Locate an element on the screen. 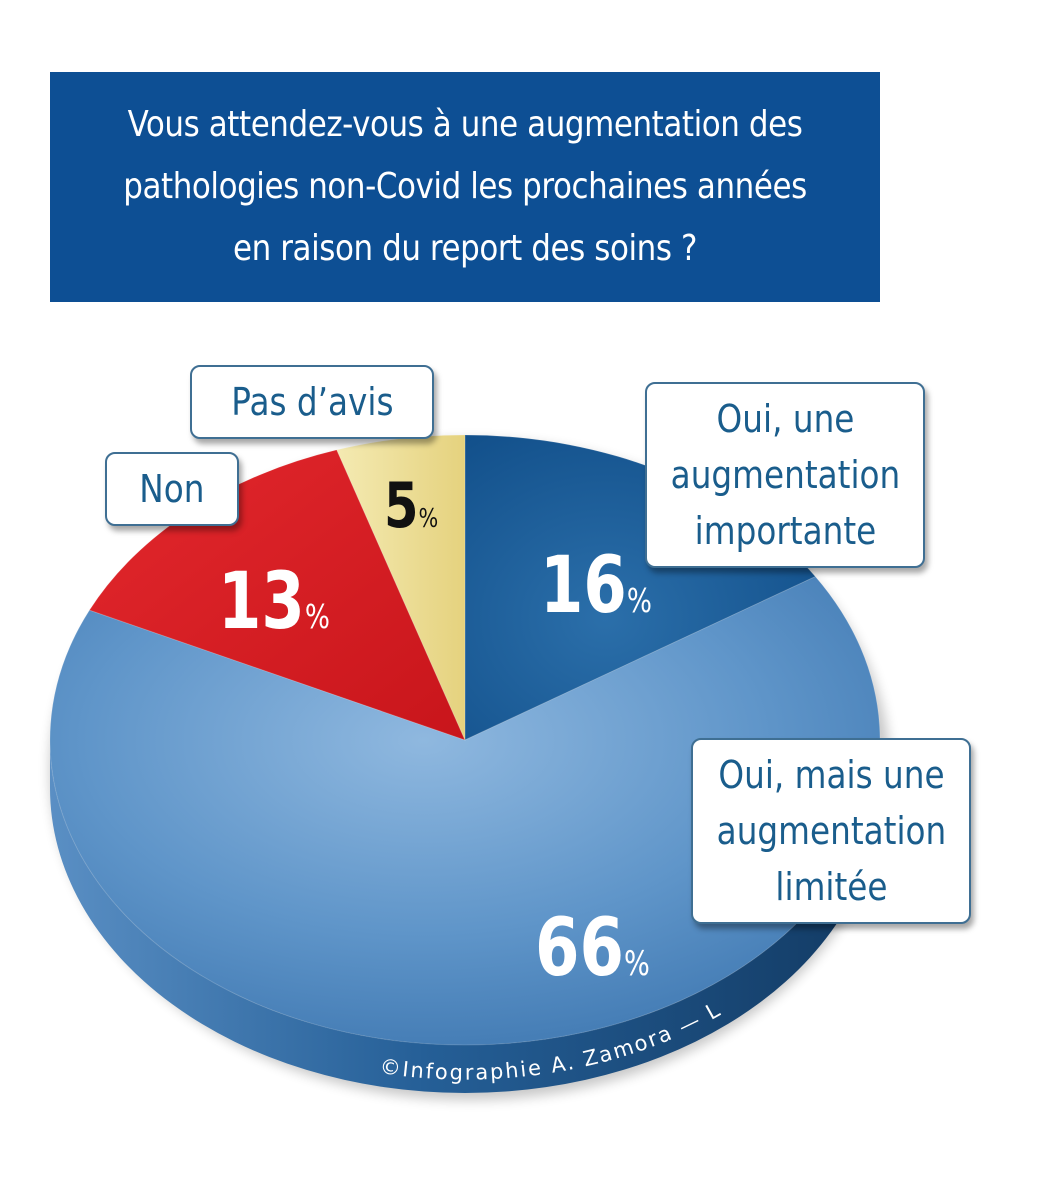 This screenshot has height=1200, width=1051. label-no-opinion-text: Pas d’avis is located at coordinates (312, 402).